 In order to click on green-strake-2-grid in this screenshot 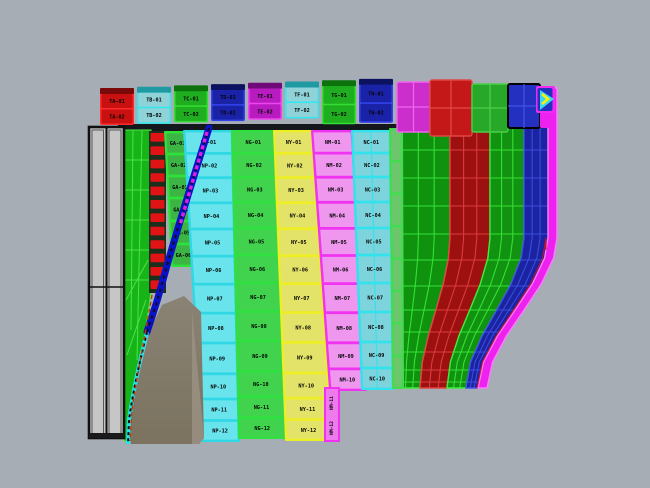, I will do `click(485, 251)`.